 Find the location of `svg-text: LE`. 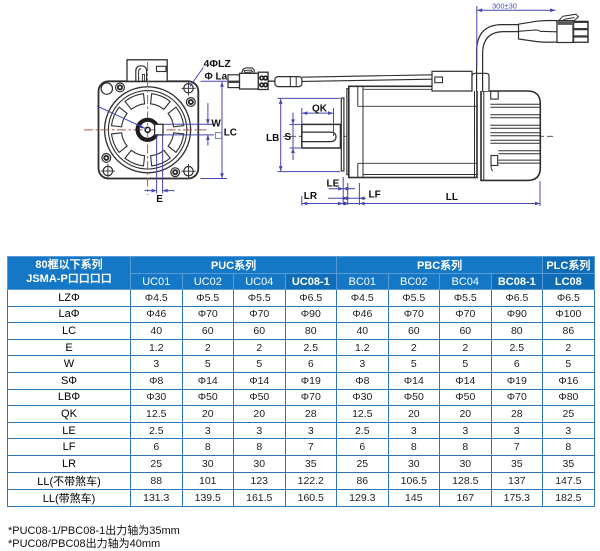

svg-text: LE is located at coordinates (333, 184).